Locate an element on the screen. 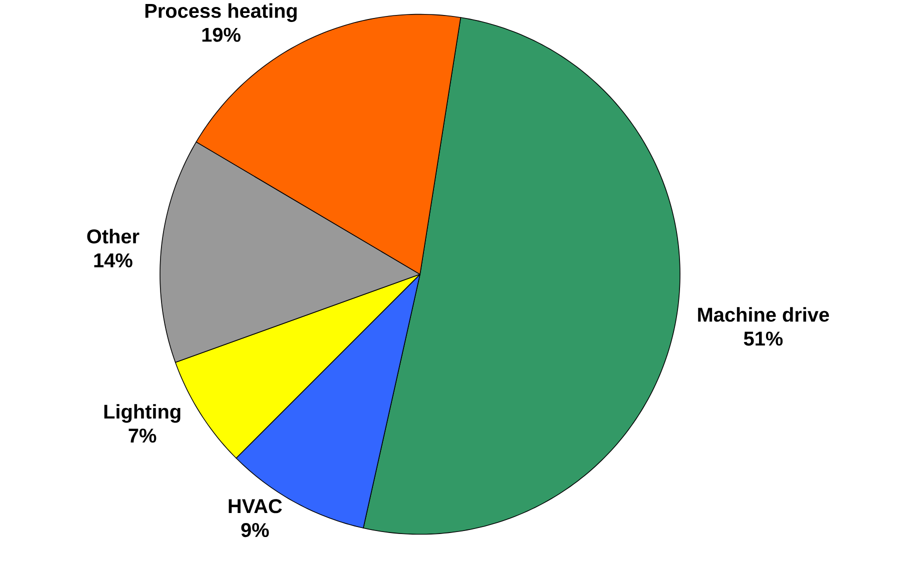 Image resolution: width=906 pixels, height=582 pixels. data-label: 14% is located at coordinates (113, 260).